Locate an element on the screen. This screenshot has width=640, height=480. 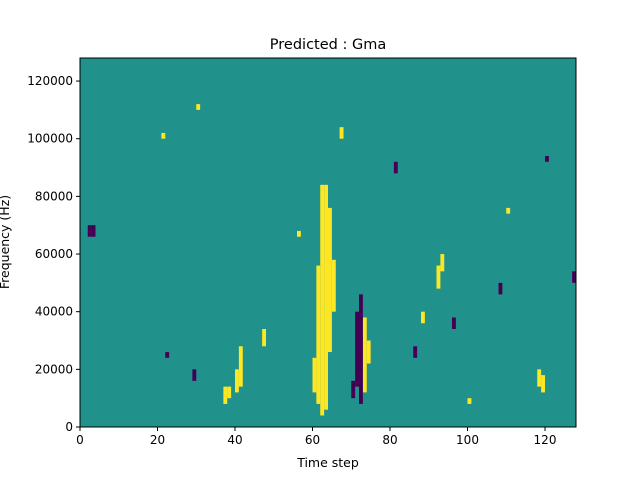
x-axis-label: Time step is located at coordinates (327, 462).